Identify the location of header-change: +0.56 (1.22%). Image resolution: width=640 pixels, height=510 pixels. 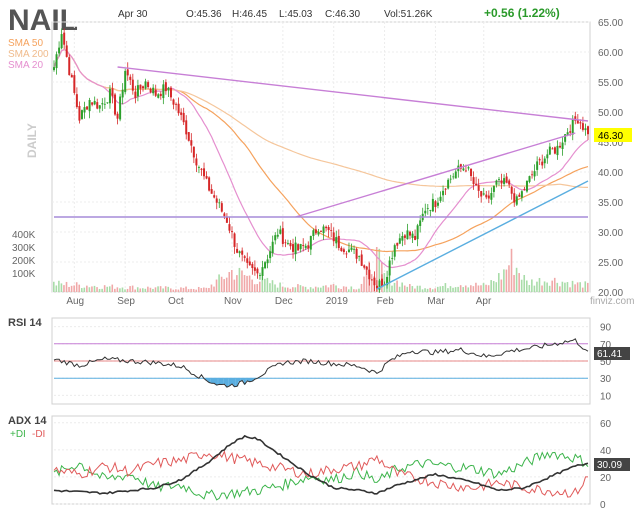
(522, 13).